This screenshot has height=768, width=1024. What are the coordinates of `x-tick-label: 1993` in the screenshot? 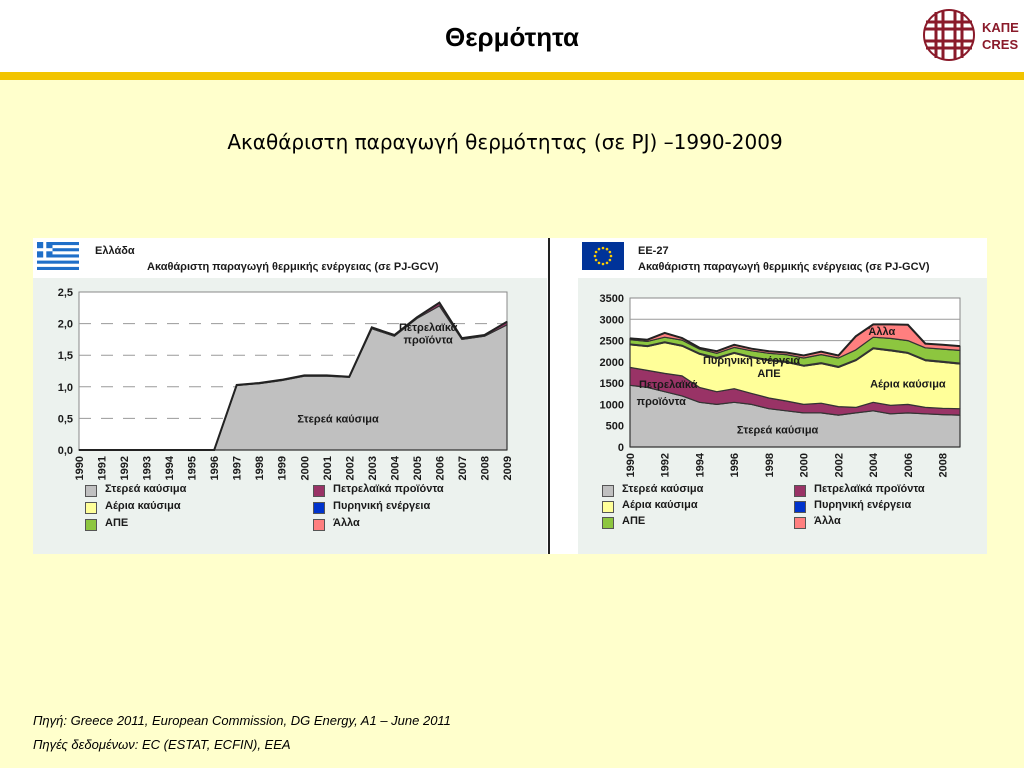 It's located at (148, 468).